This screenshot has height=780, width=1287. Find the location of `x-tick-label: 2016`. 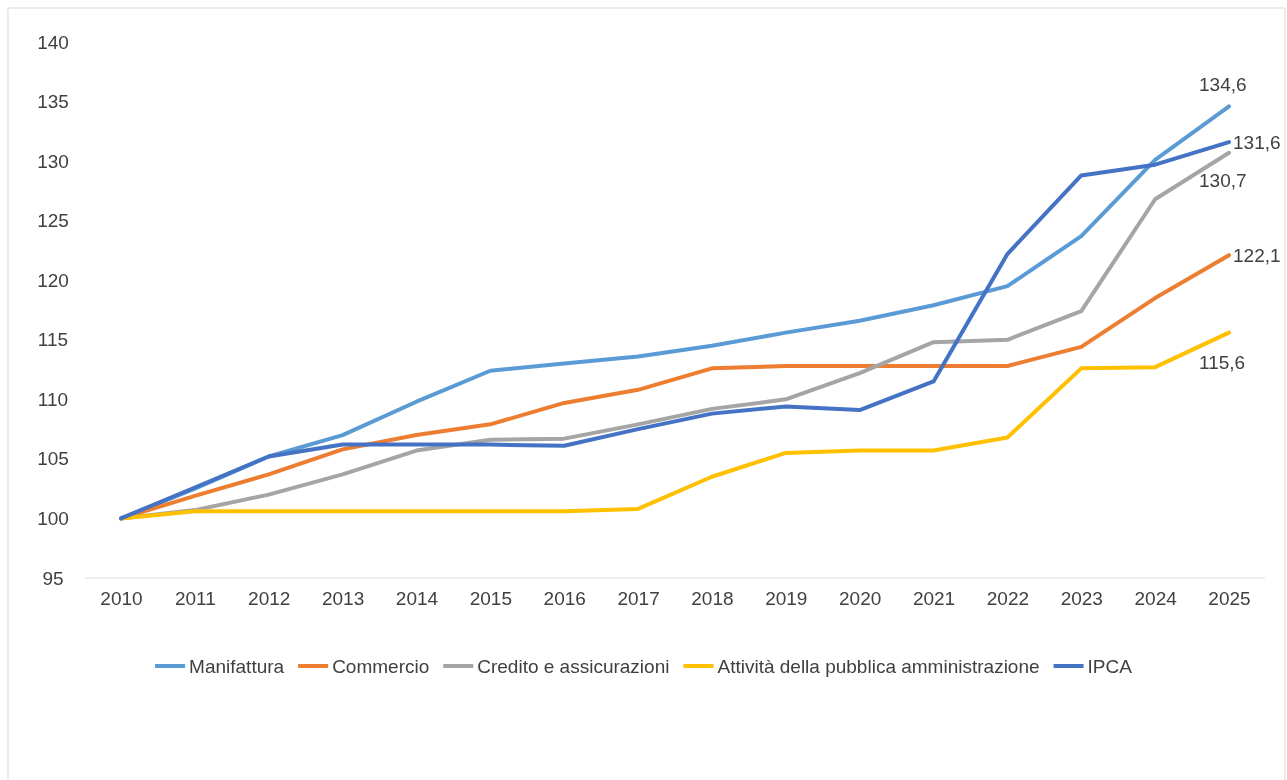

x-tick-label: 2016 is located at coordinates (564, 598).